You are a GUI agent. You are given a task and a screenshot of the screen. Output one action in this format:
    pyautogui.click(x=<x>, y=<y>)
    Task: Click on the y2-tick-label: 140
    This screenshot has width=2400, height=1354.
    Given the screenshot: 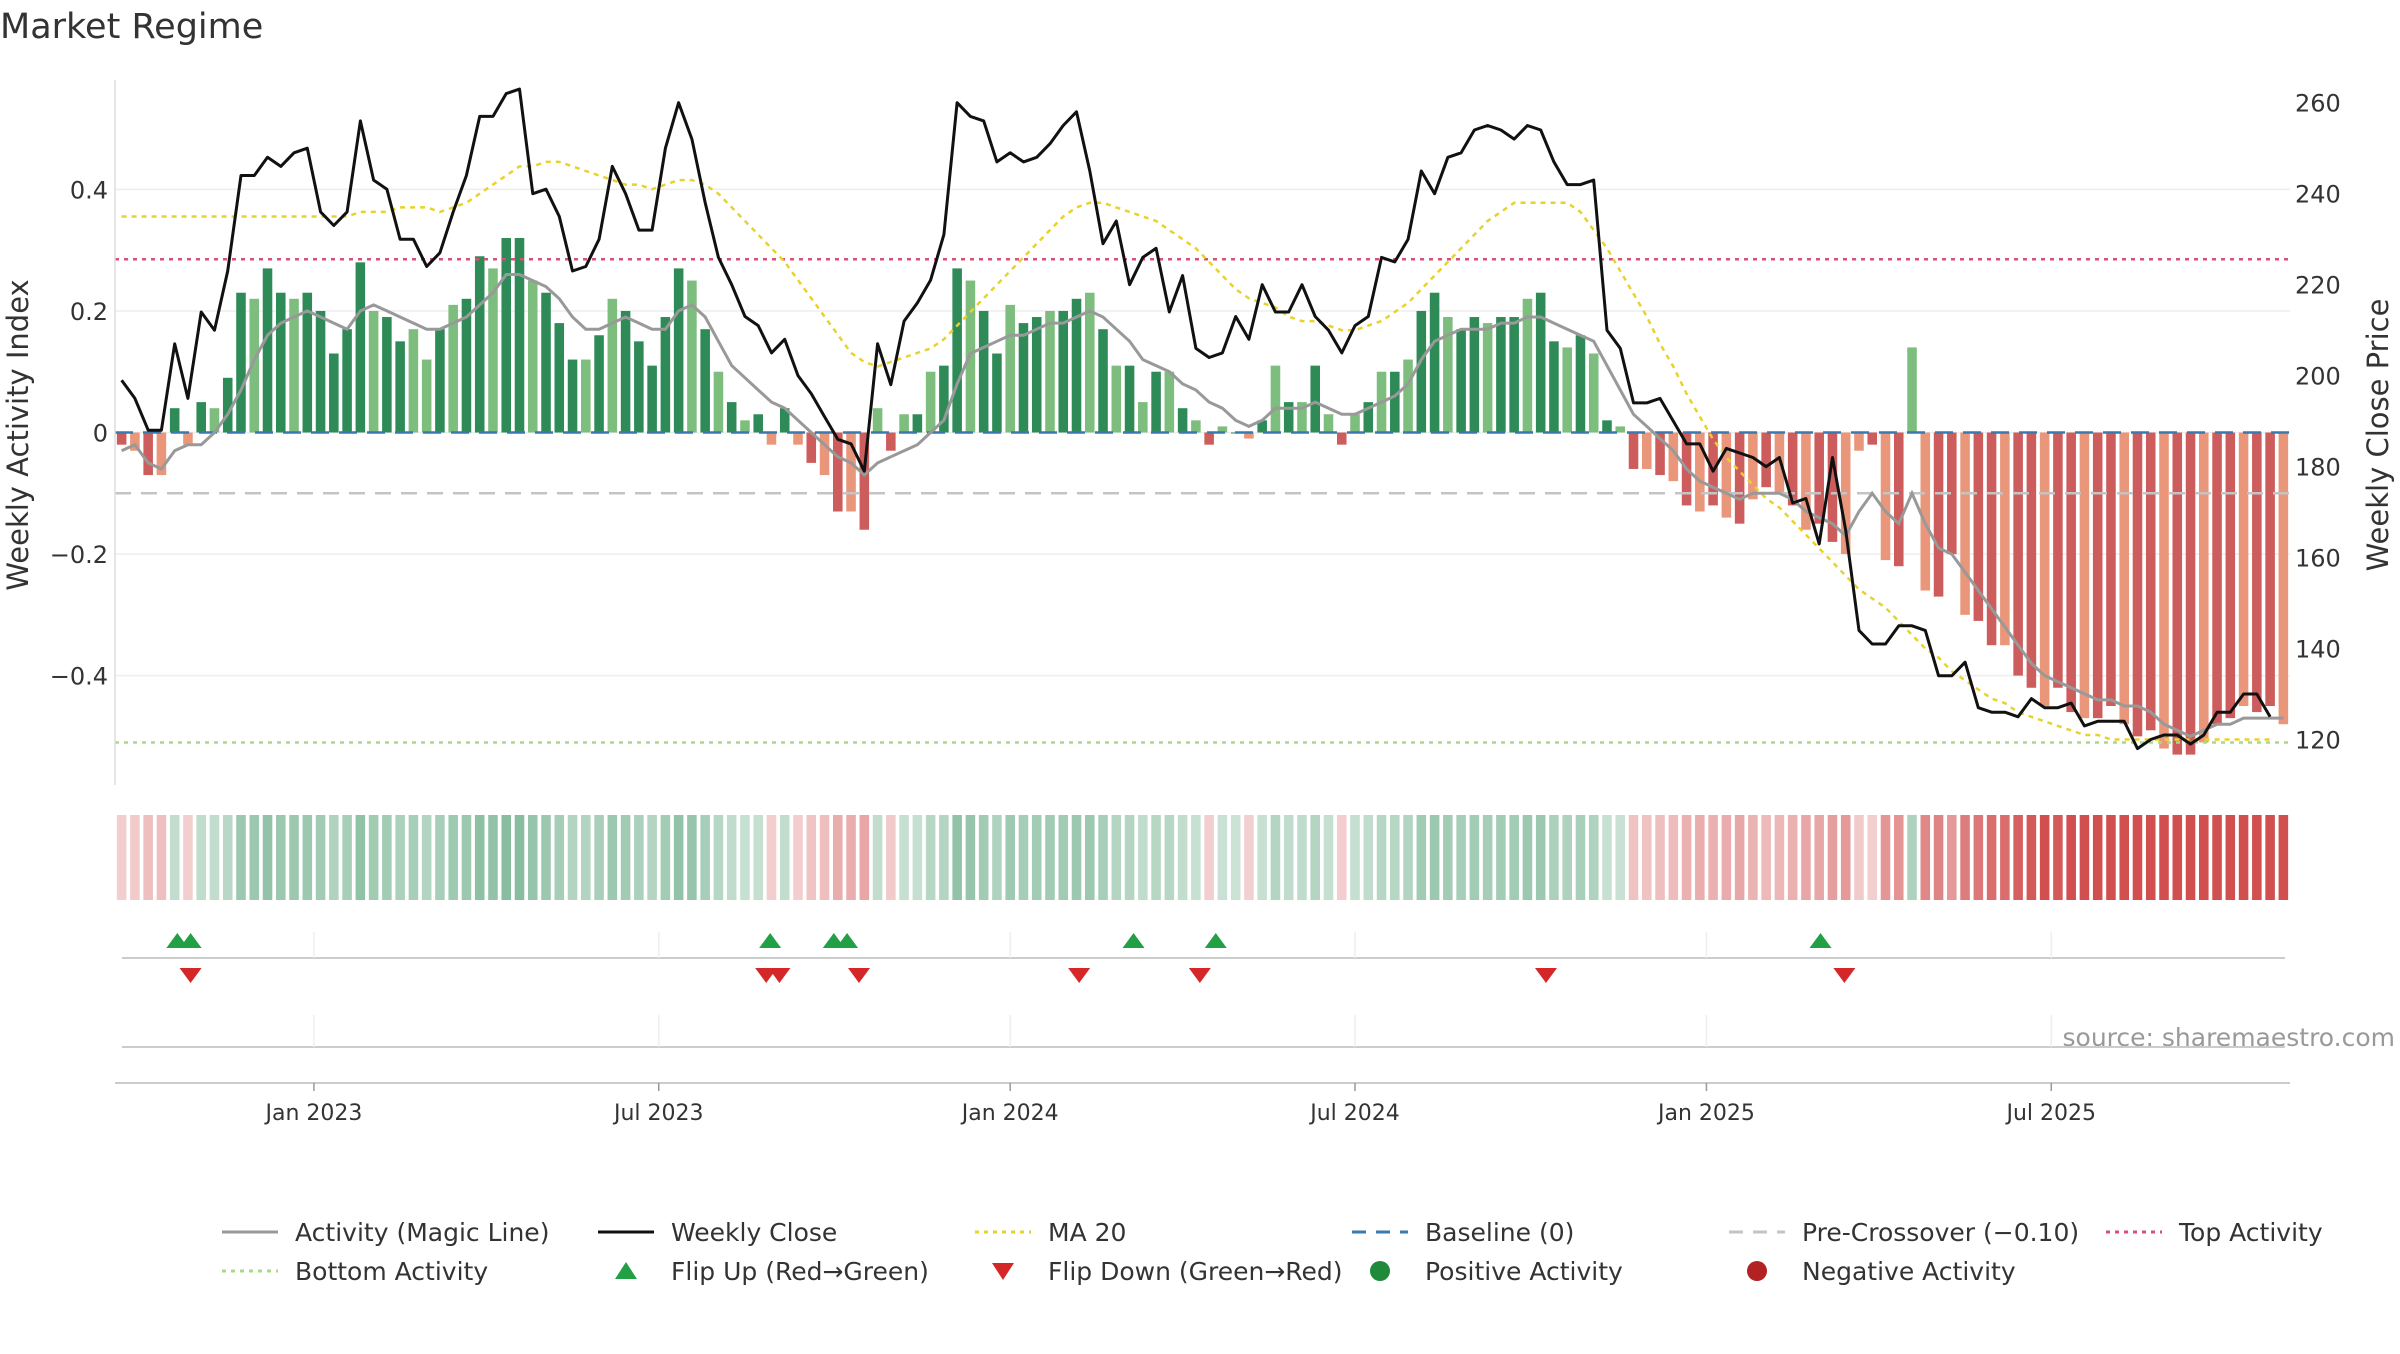 What is the action you would take?
    pyautogui.click(x=2318, y=650)
    